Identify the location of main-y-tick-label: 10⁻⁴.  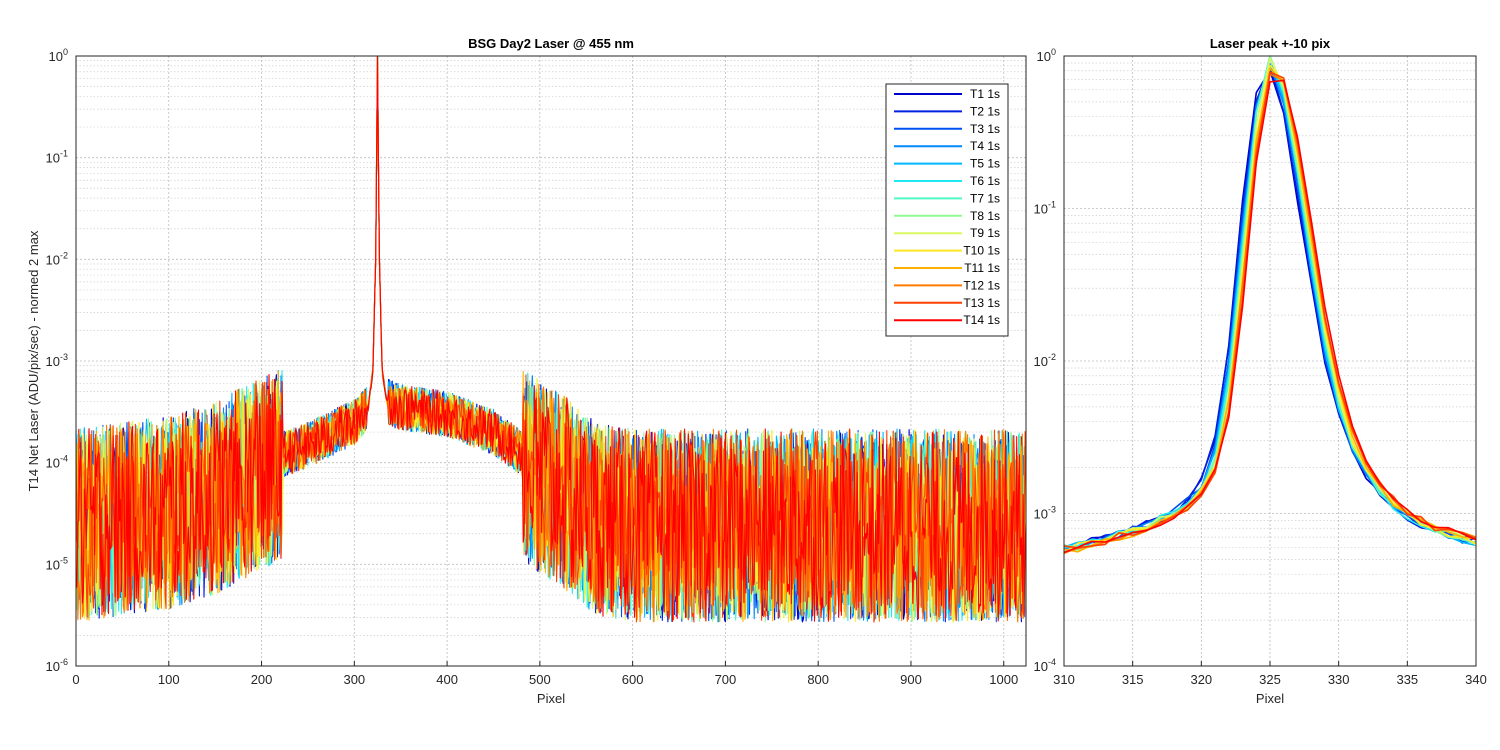
(57, 462).